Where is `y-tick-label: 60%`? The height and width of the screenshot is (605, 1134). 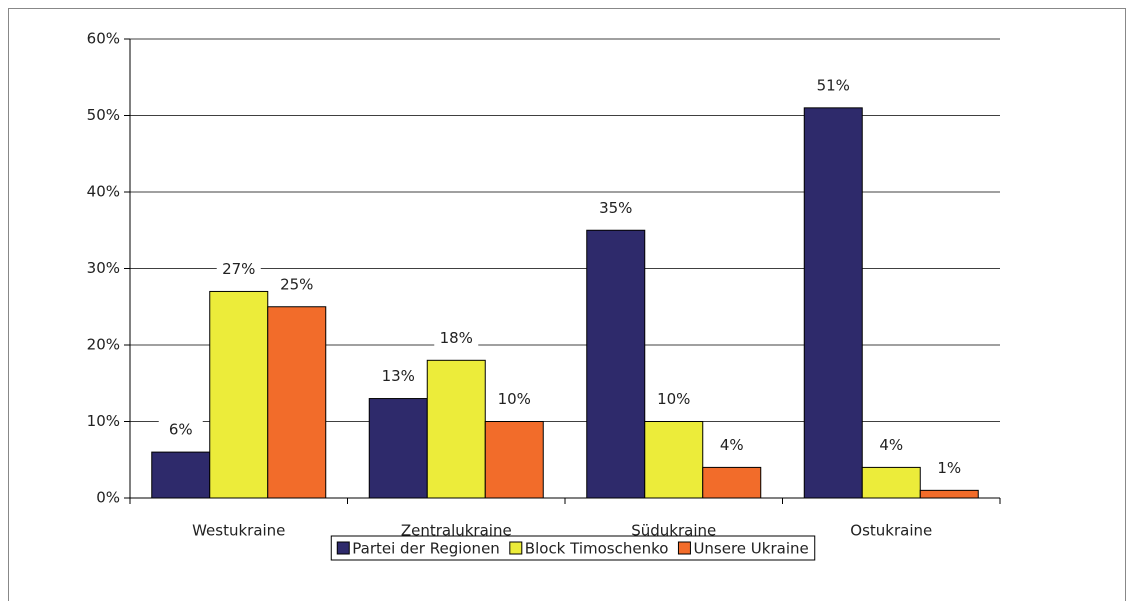
y-tick-label: 60% is located at coordinates (103, 39).